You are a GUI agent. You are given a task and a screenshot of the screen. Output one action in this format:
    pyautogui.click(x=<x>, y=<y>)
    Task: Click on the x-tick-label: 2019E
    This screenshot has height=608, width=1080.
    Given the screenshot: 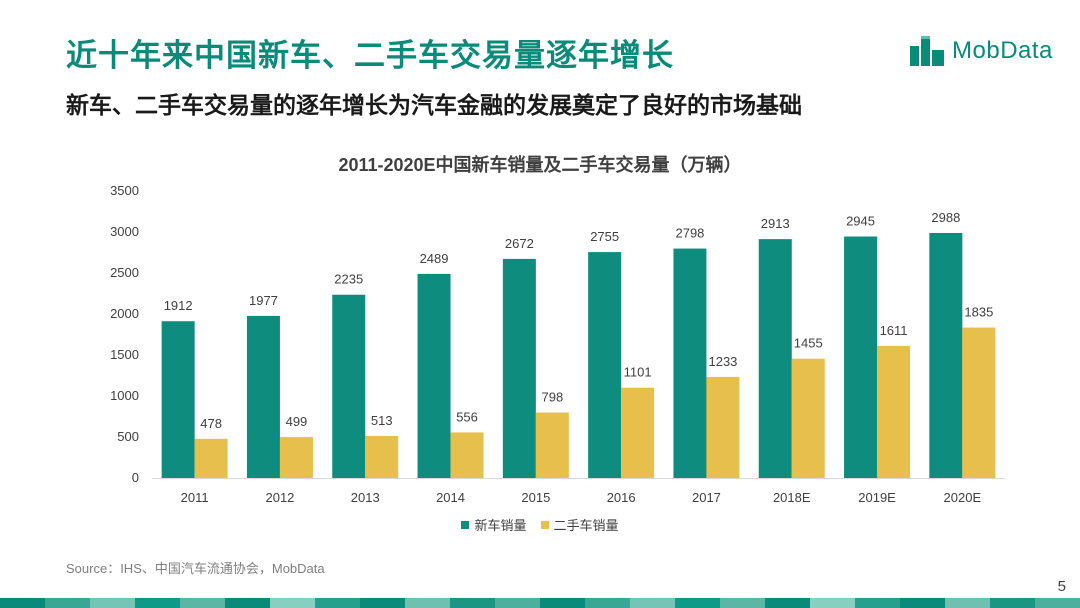 What is the action you would take?
    pyautogui.click(x=877, y=497)
    